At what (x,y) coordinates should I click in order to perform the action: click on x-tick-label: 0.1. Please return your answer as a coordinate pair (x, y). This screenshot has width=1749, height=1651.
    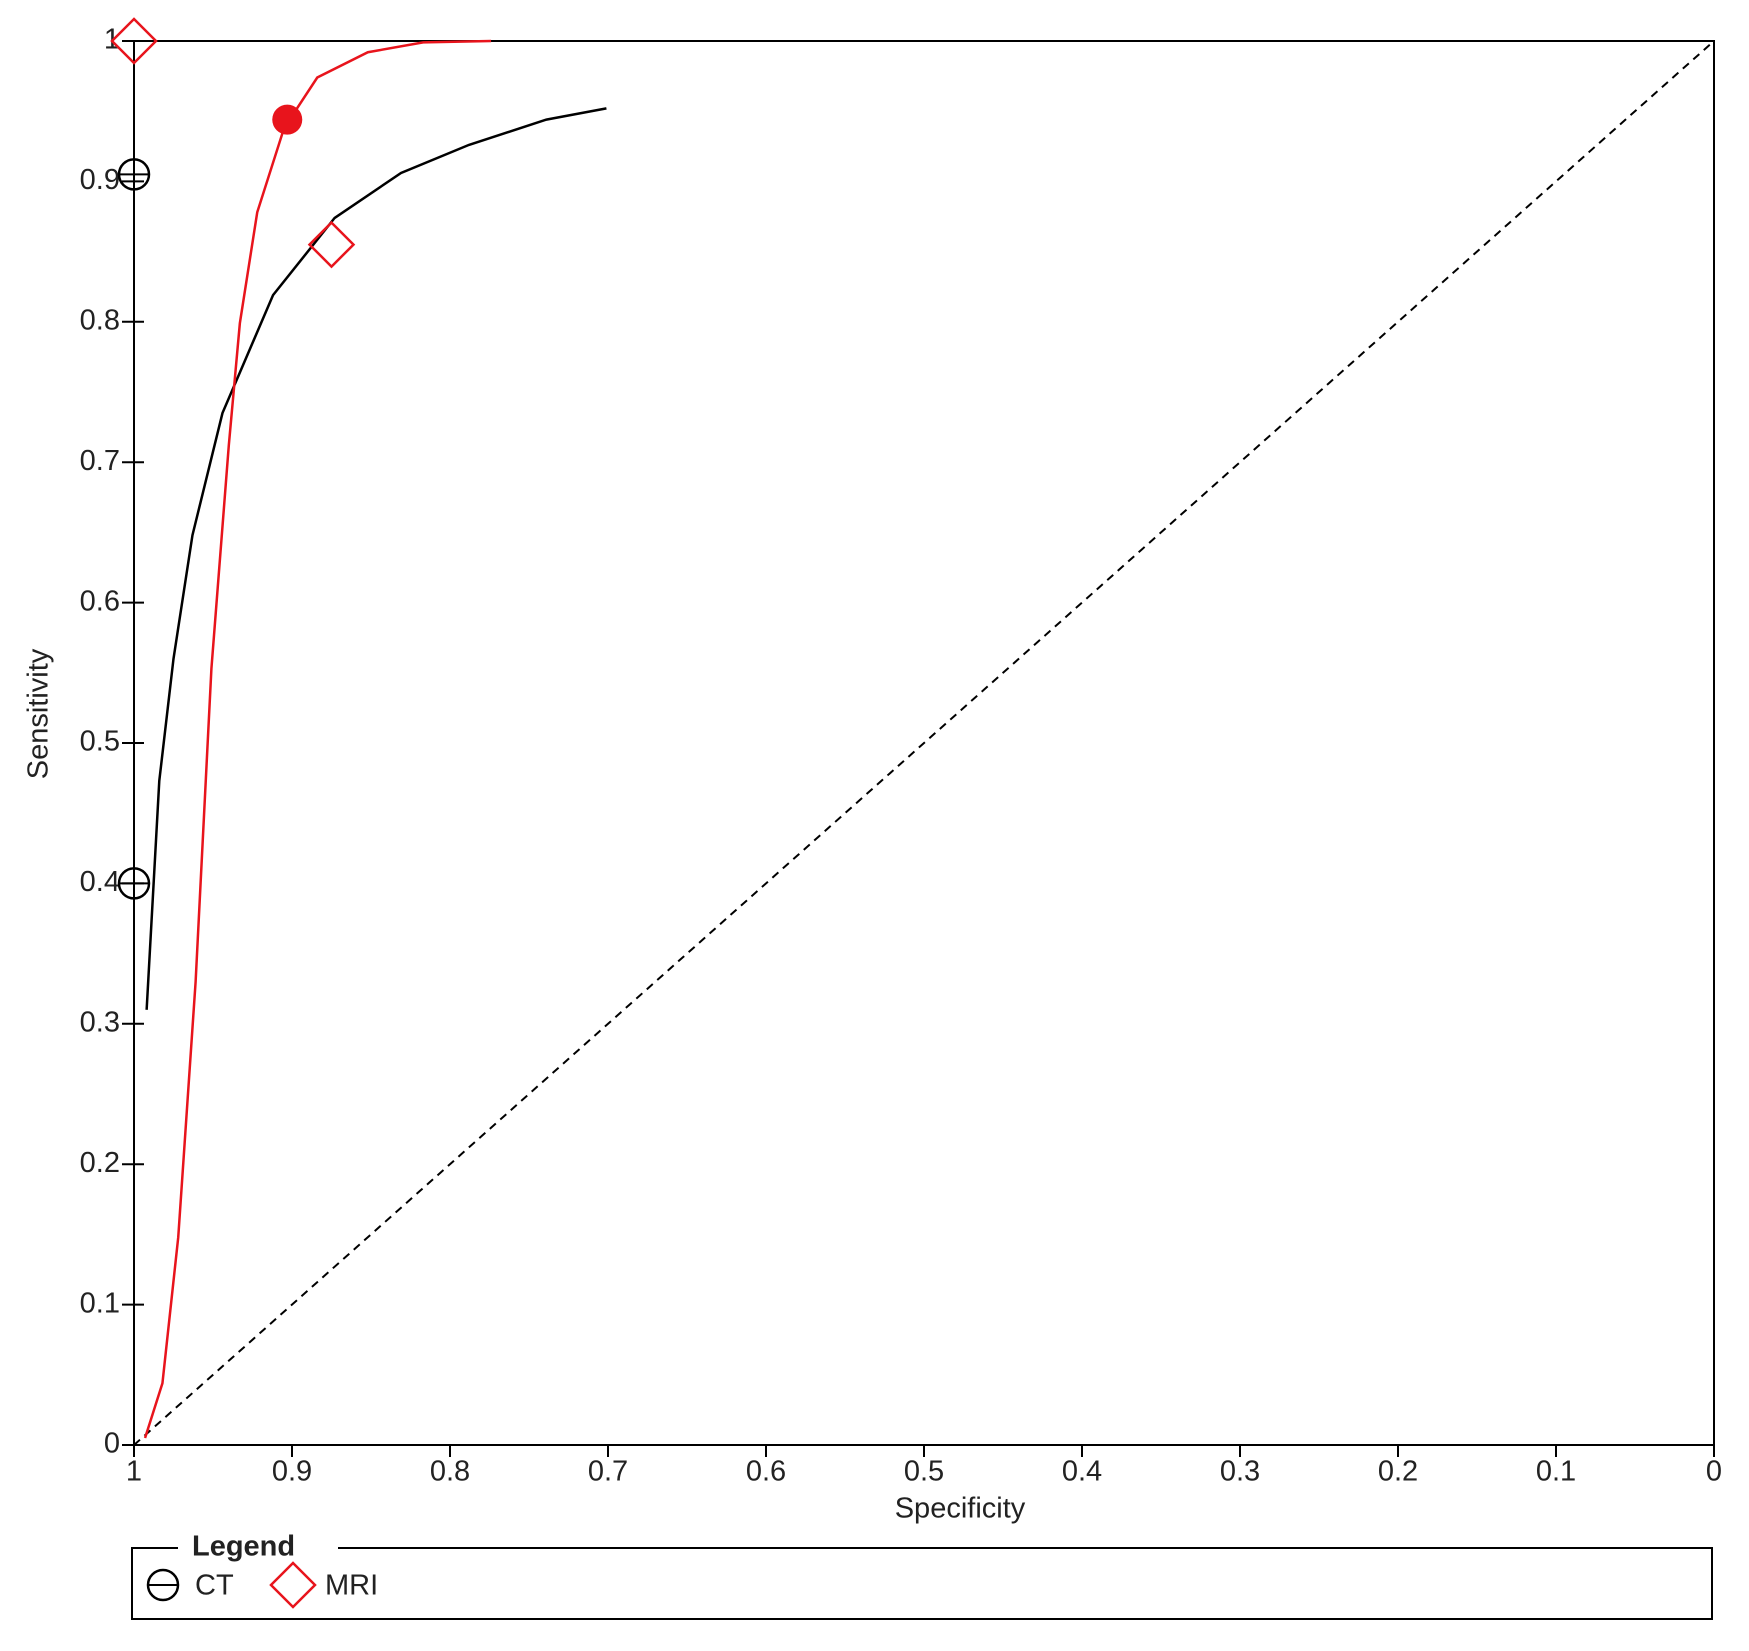
    Looking at the image, I should click on (1556, 1472).